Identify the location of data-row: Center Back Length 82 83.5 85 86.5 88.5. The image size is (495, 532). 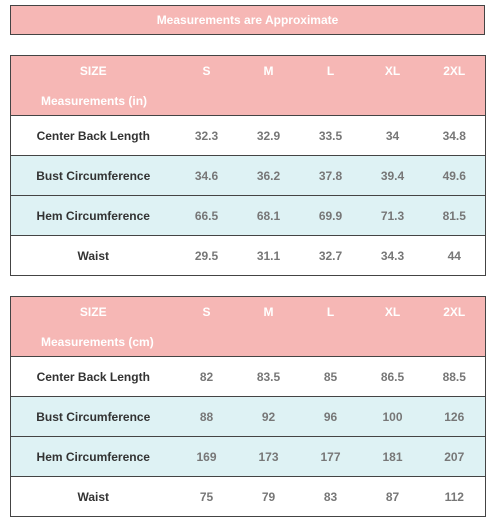
(248, 376).